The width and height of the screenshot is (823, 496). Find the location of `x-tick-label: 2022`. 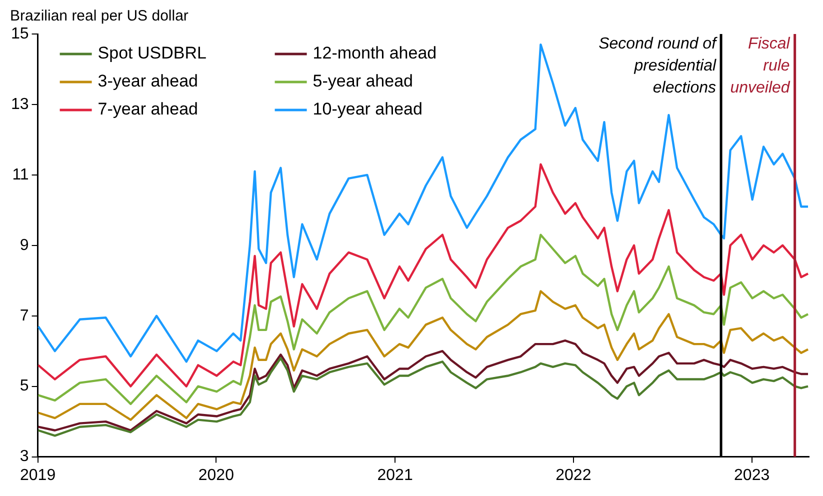

x-tick-label: 2022 is located at coordinates (574, 475).